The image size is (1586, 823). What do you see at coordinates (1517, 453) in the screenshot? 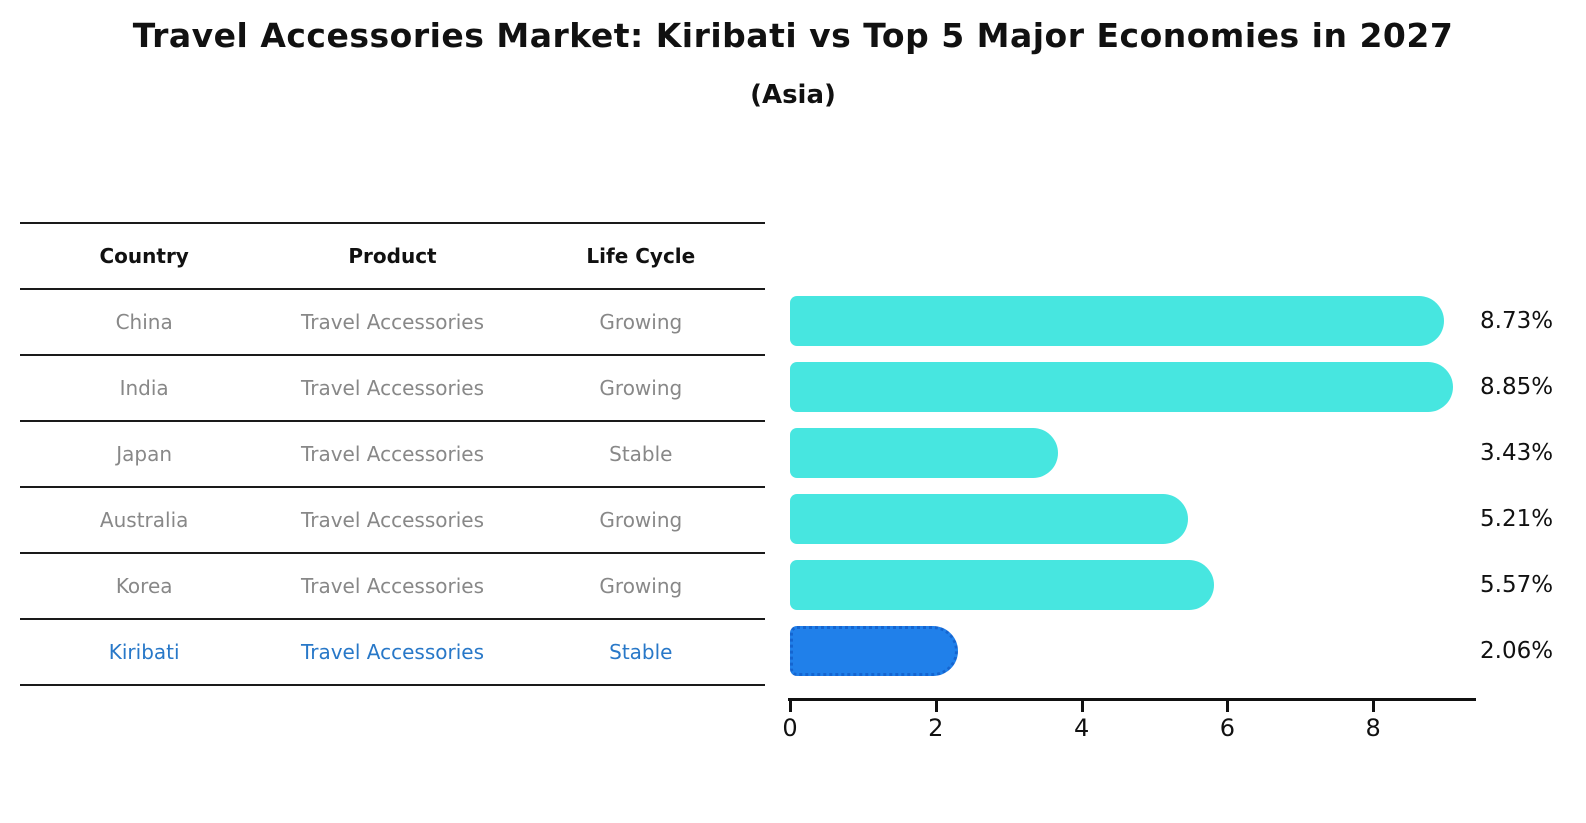
I see `value-label-japan: 3.43%` at bounding box center [1517, 453].